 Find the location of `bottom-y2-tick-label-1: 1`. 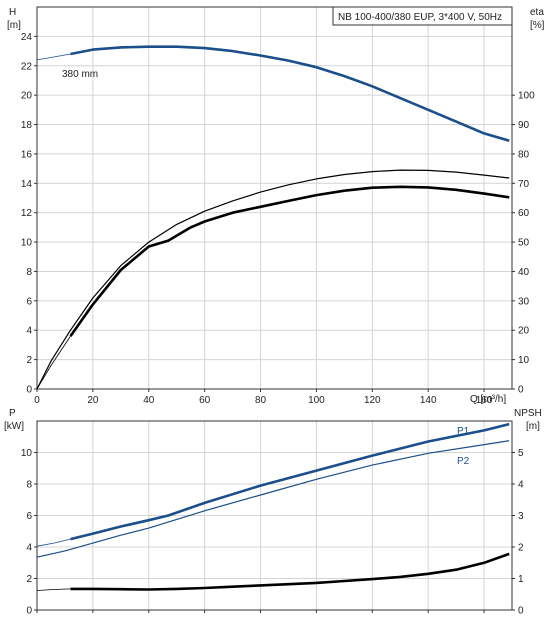

bottom-y2-tick-label-1: 1 is located at coordinates (521, 579).